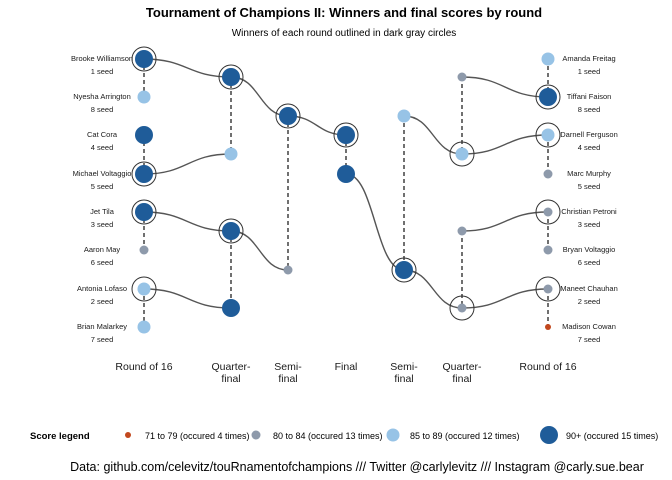 This screenshot has height=480, width=672. Describe the element at coordinates (102, 326) in the screenshot. I see `player-name: Brian Malarkey` at that location.